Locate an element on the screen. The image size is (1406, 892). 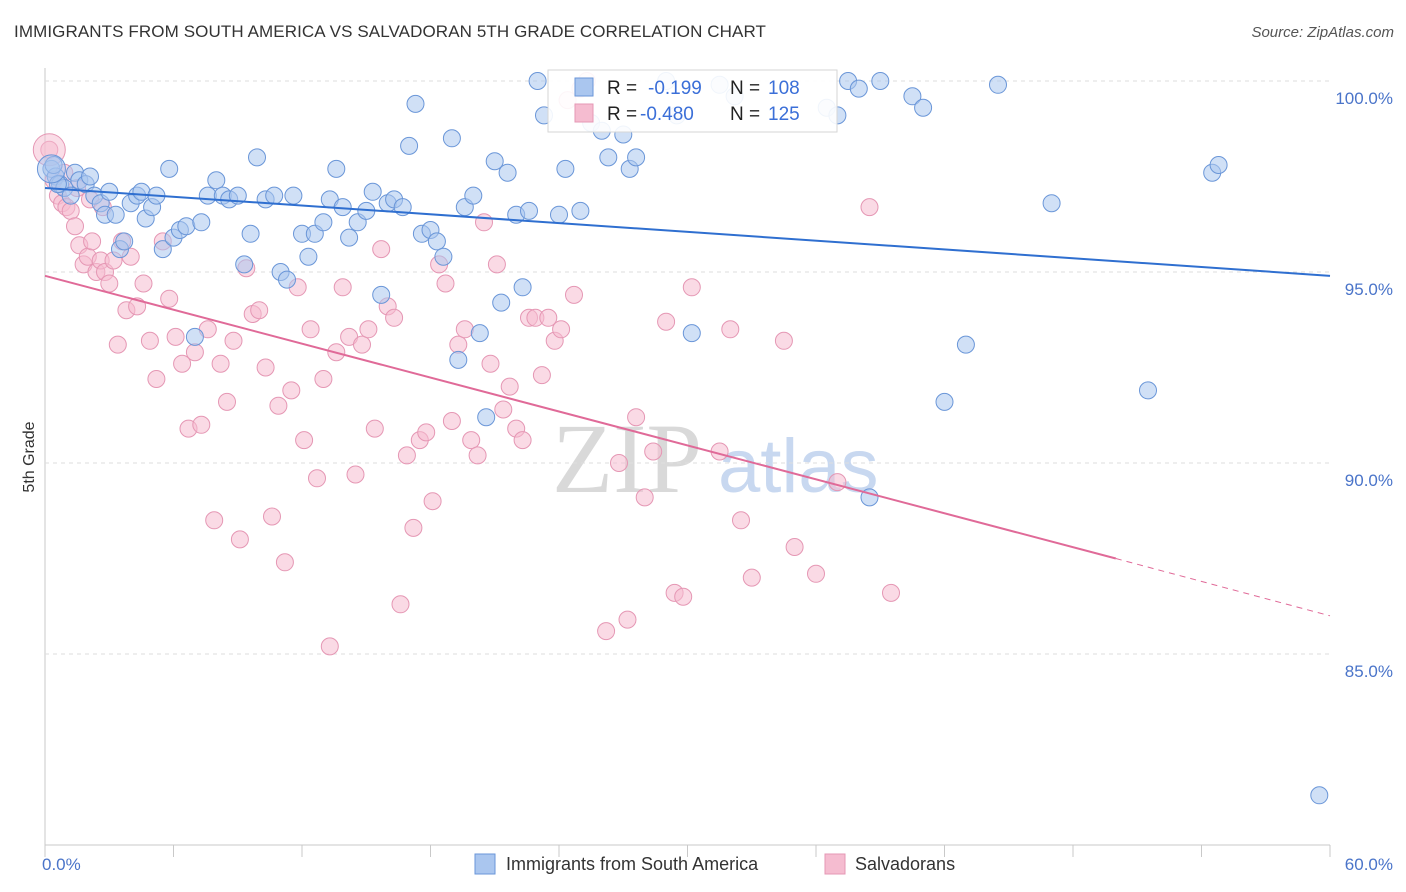
legend-swatch-blue is located at coordinates (584, 87).